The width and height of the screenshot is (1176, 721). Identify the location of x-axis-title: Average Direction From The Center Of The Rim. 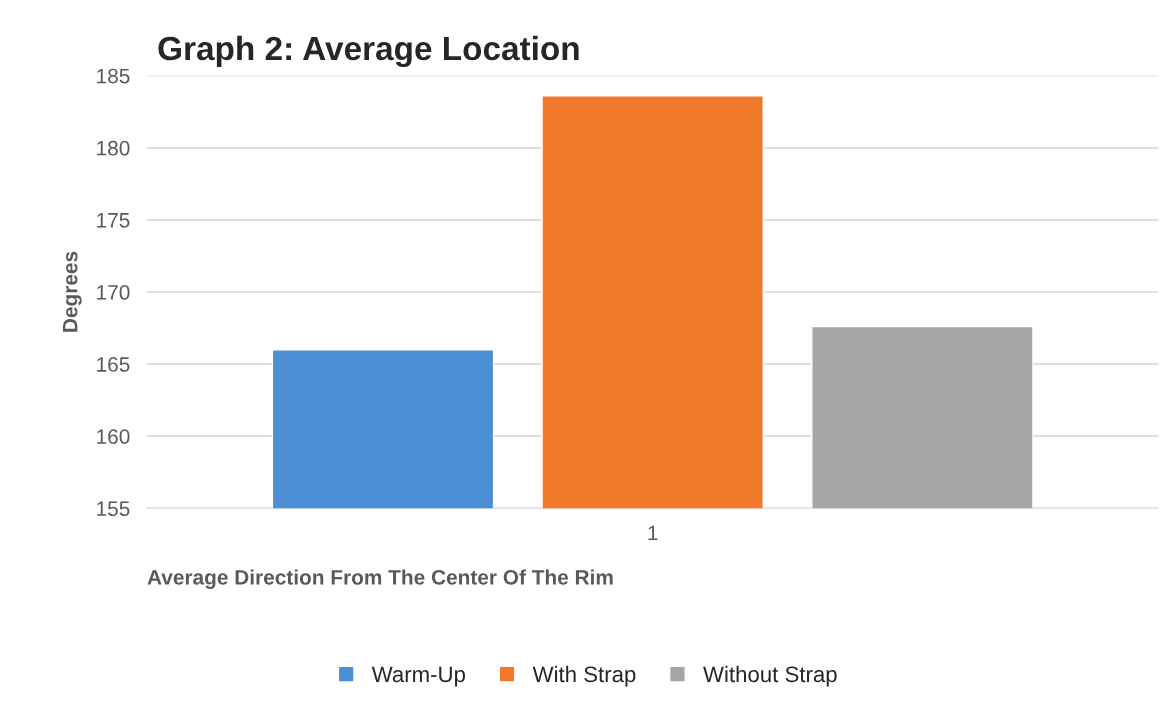
(380, 579).